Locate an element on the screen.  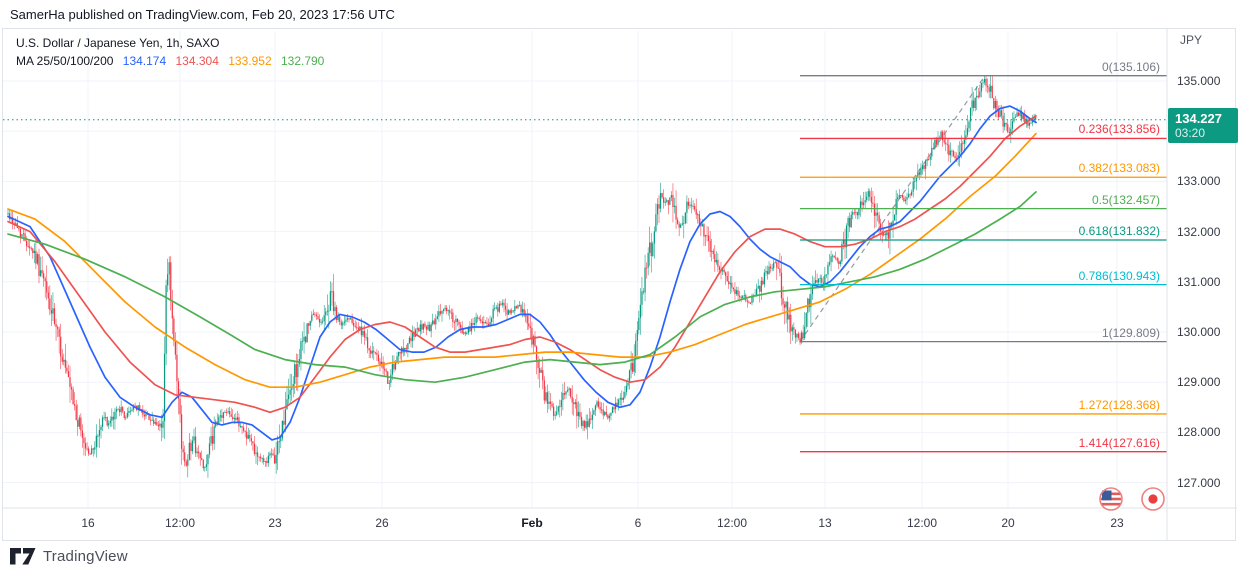
tradingview-brand: TradingView is located at coordinates (85, 556).